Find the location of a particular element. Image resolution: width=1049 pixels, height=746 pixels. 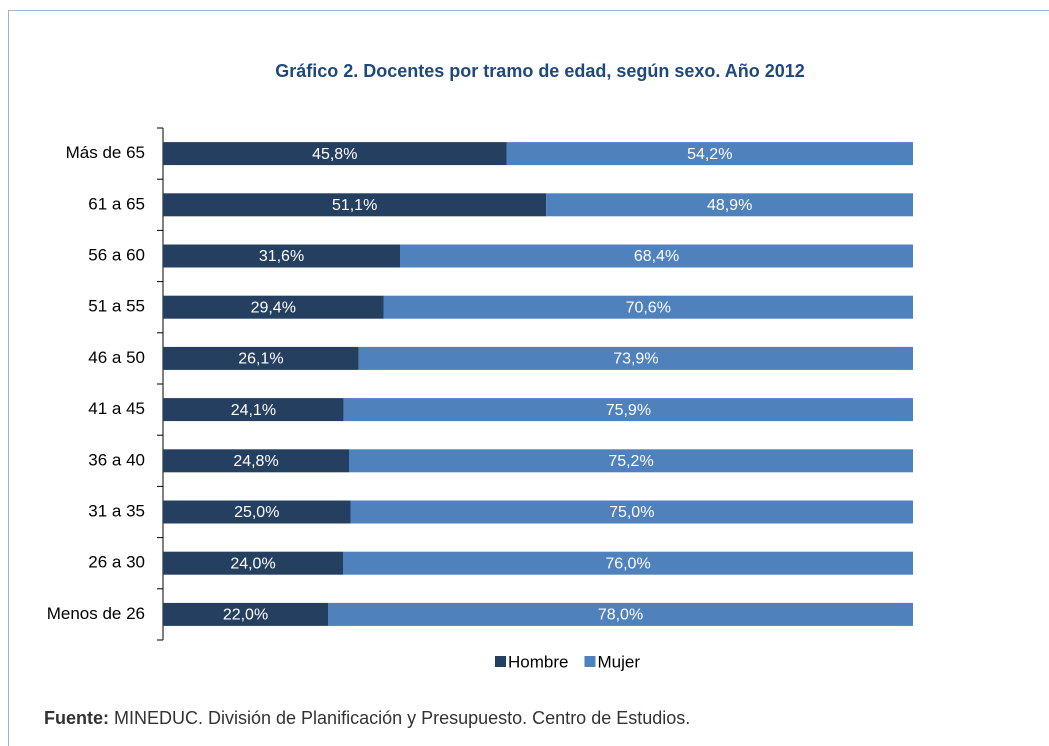

y-tick-label: 56 a 60 is located at coordinates (116, 254).